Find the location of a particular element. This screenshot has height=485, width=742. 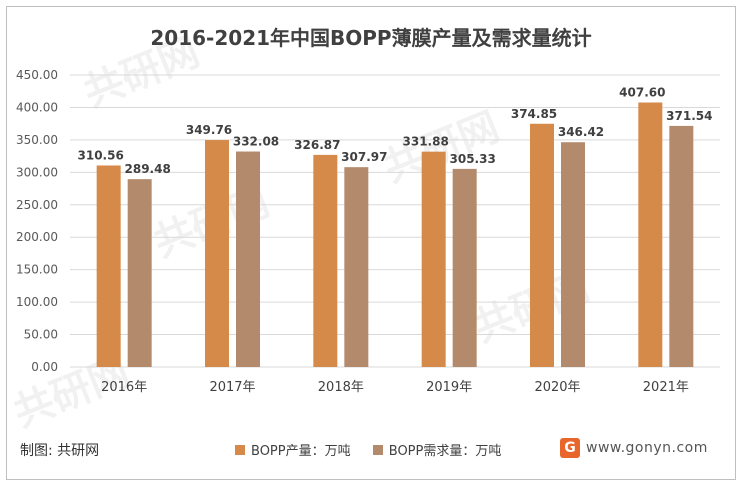

y-tick-label: 100.00 is located at coordinates (37, 302).